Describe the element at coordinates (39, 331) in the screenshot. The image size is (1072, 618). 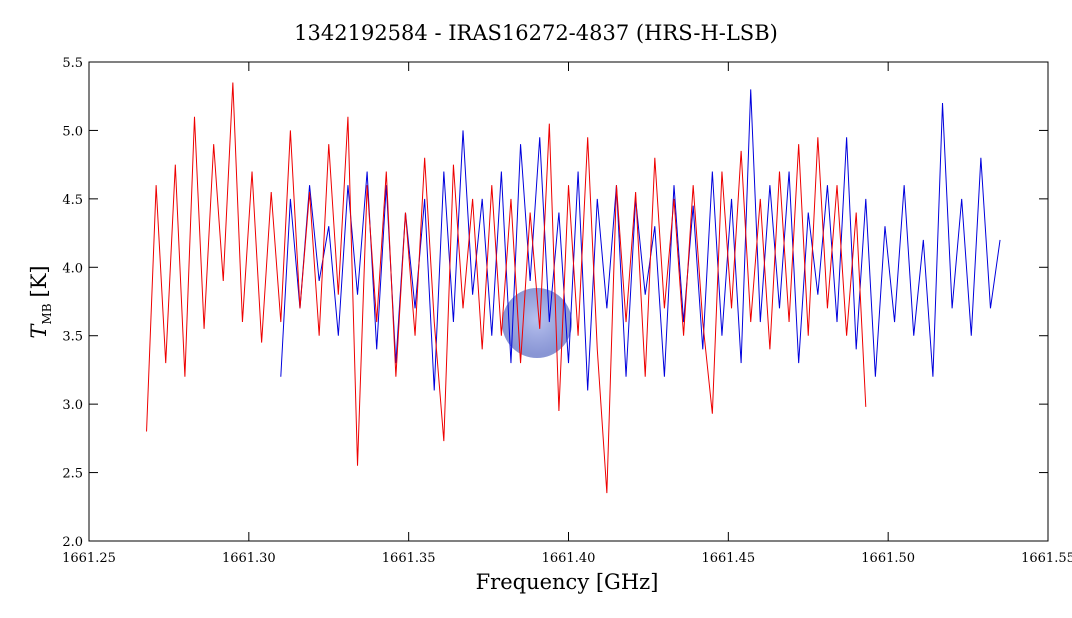
I see `y-axis-symbol: T` at that location.